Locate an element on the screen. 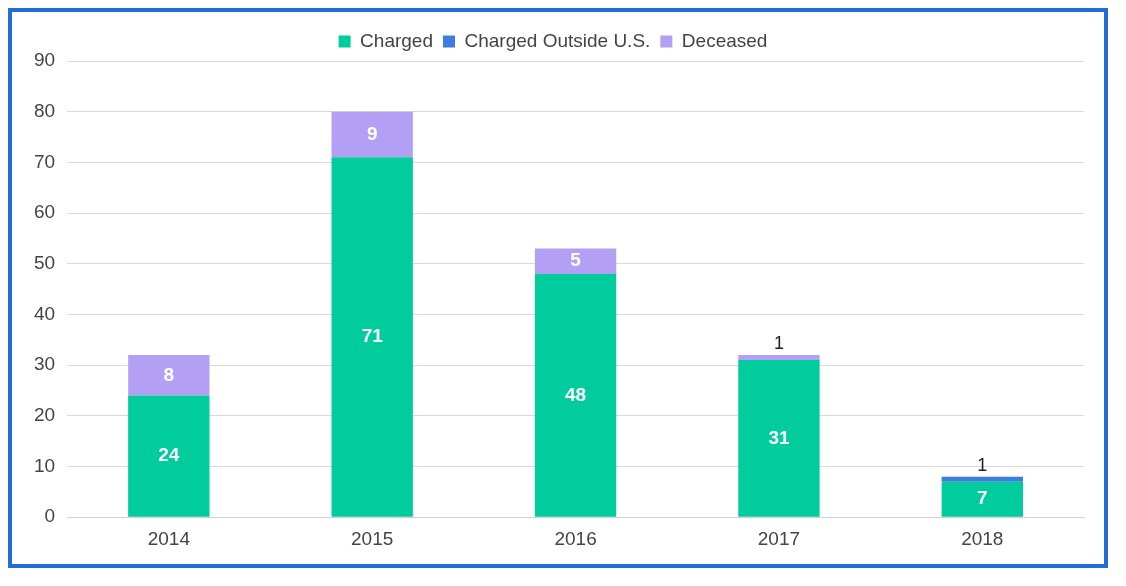  data-label: 71 is located at coordinates (372, 336).